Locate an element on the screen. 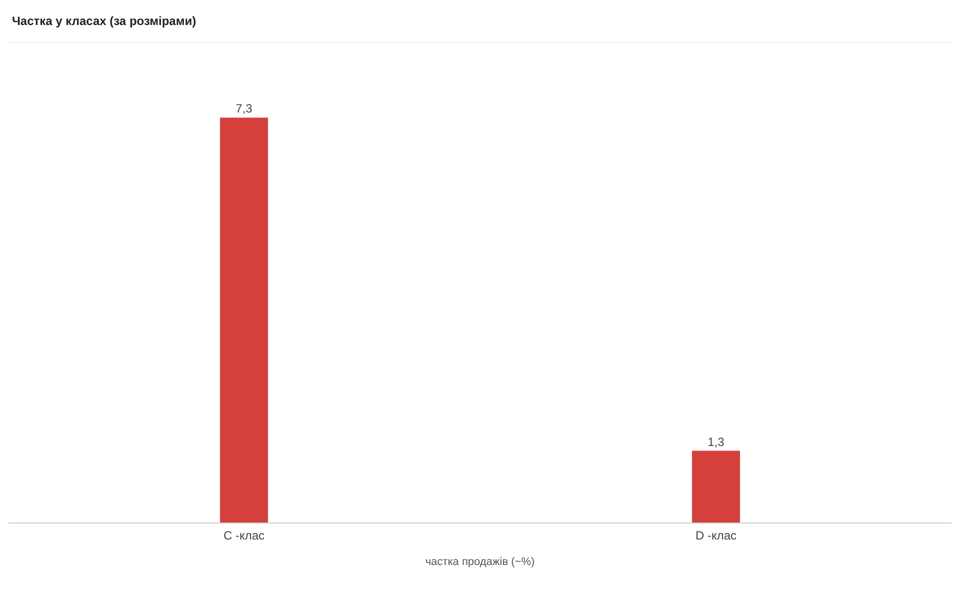 The height and width of the screenshot is (612, 960). data-label: 7,3 is located at coordinates (244, 109).